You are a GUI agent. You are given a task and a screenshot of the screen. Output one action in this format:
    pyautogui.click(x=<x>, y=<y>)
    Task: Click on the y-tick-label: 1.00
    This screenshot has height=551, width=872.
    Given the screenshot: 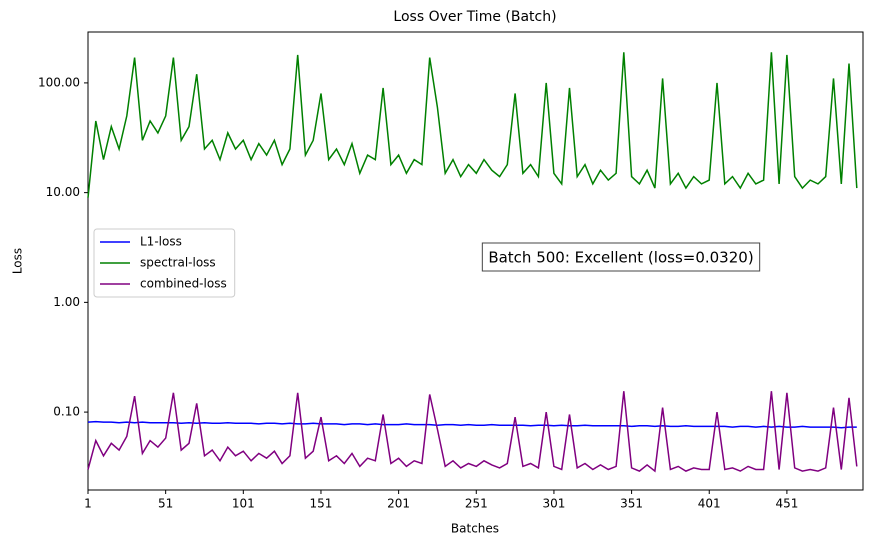 What is the action you would take?
    pyautogui.click(x=66, y=302)
    